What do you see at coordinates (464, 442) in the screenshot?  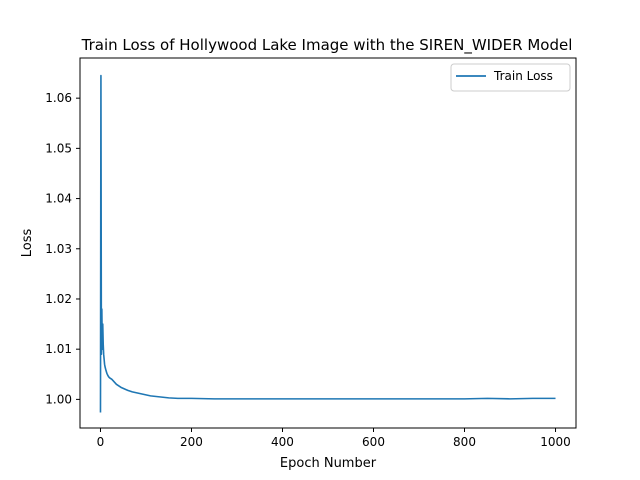 I see `x-tick-label: 800` at bounding box center [464, 442].